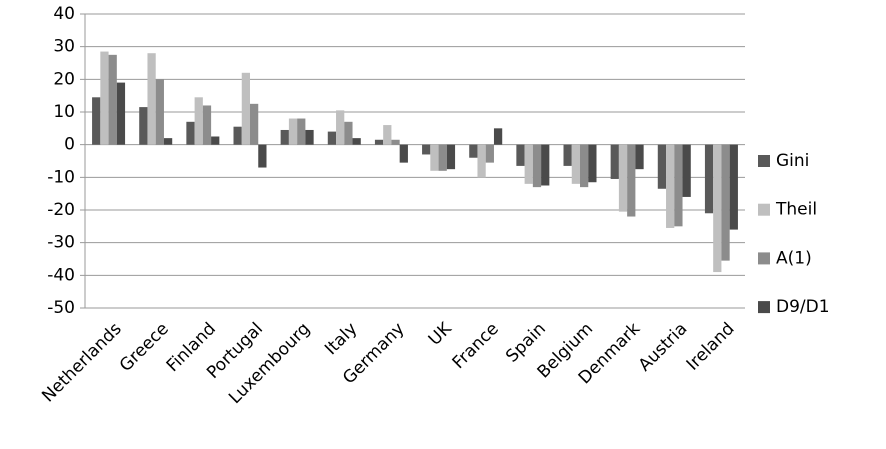 The width and height of the screenshot is (886, 449). I want to click on legend-label: A(1), so click(794, 258).